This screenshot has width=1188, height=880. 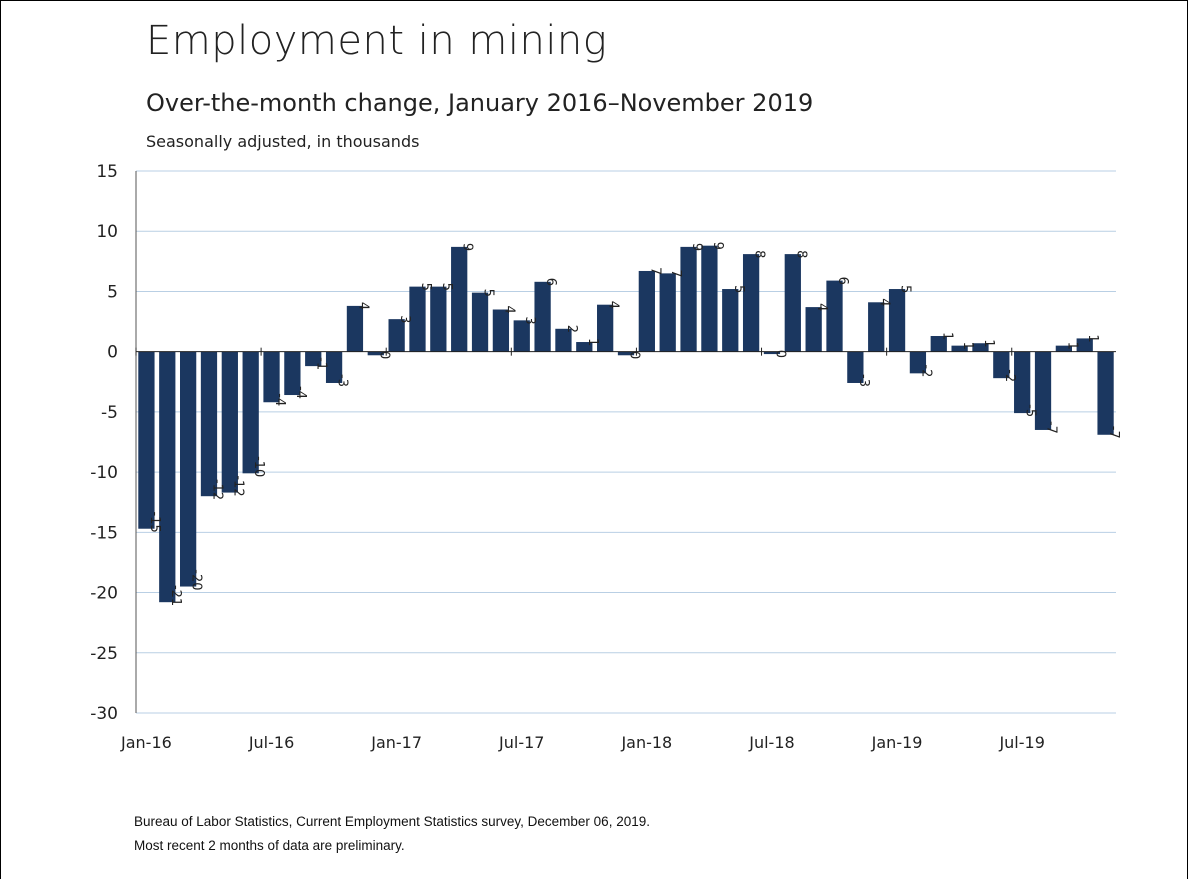 I want to click on y-tick-label: -10, so click(x=104, y=473).